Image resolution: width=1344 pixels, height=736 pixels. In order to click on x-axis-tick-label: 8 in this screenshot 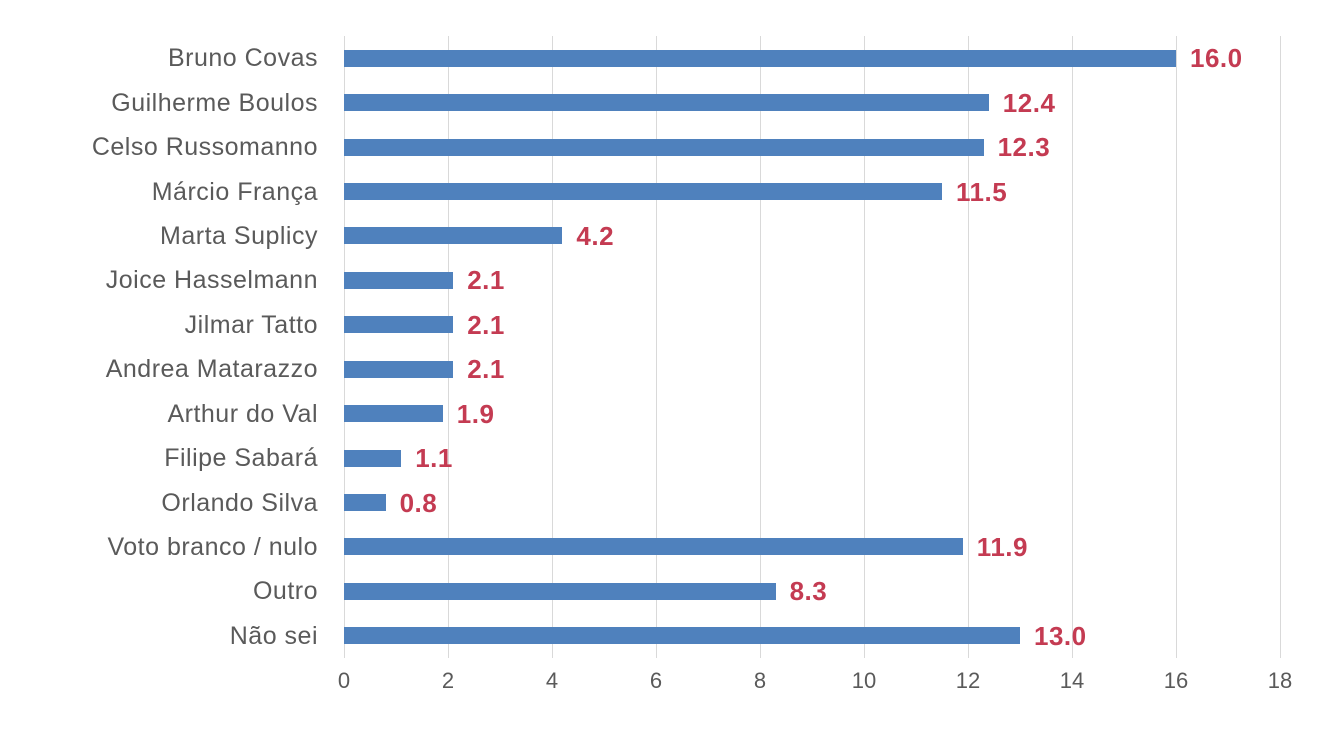, I will do `click(760, 680)`.